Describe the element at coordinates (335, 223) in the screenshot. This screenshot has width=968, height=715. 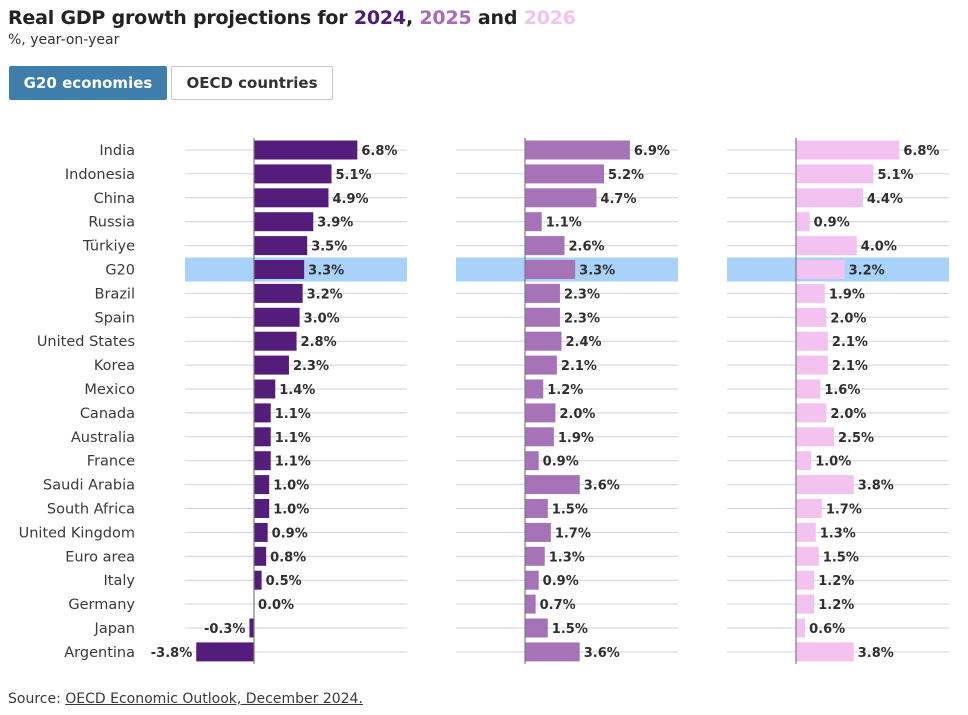
I see `value-label: 3.9%` at that location.